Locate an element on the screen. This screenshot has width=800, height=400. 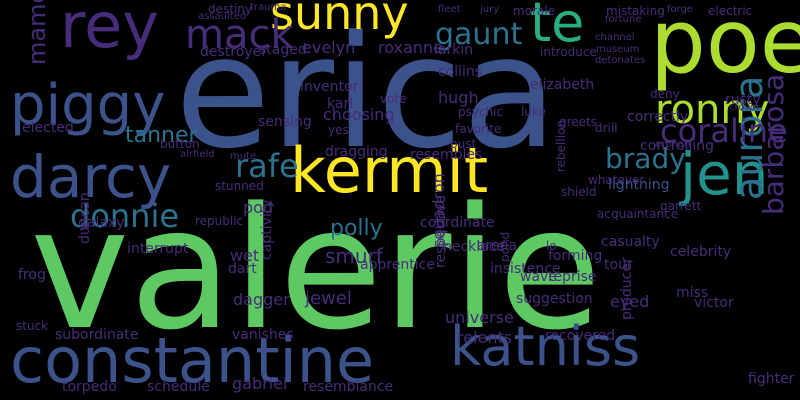
cloud-word: rebellion is located at coordinates (561, 145).